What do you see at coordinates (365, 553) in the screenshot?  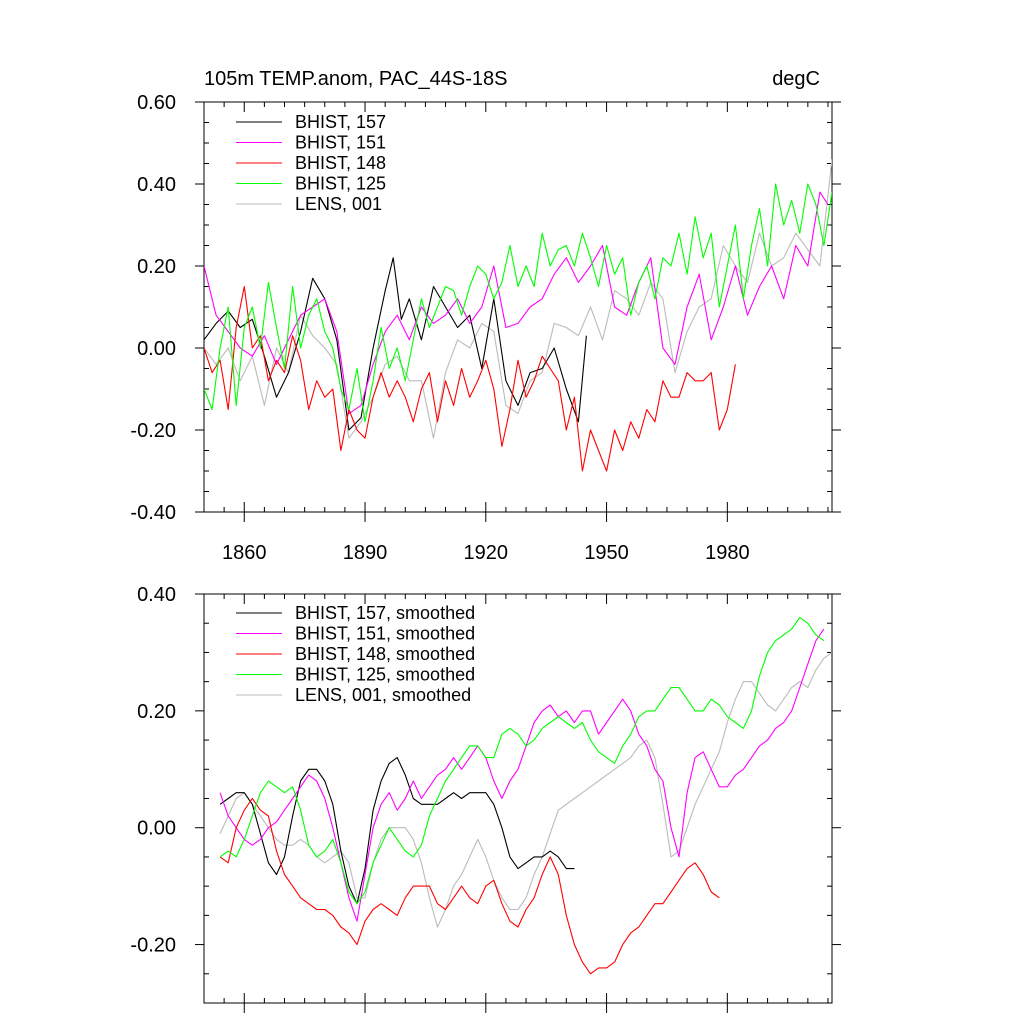 I see `x-tick-label: 1890` at bounding box center [365, 553].